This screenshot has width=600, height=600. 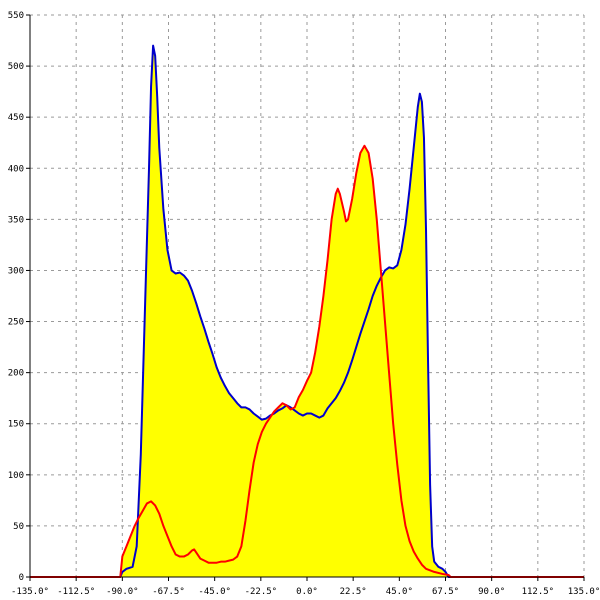 What do you see at coordinates (399, 592) in the screenshot?
I see `x-tick-label: 45.0°` at bounding box center [399, 592].